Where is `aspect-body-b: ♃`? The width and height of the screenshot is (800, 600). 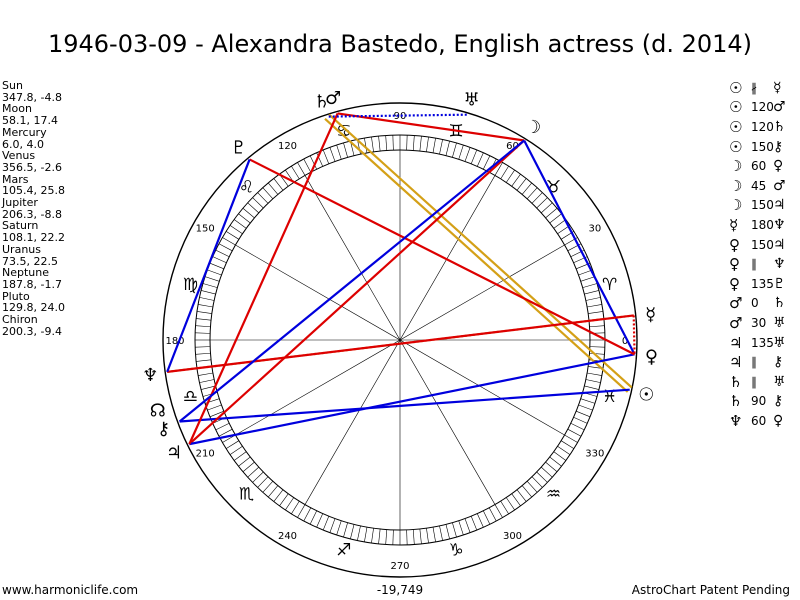 aspect-body-b: ♃ is located at coordinates (779, 244).